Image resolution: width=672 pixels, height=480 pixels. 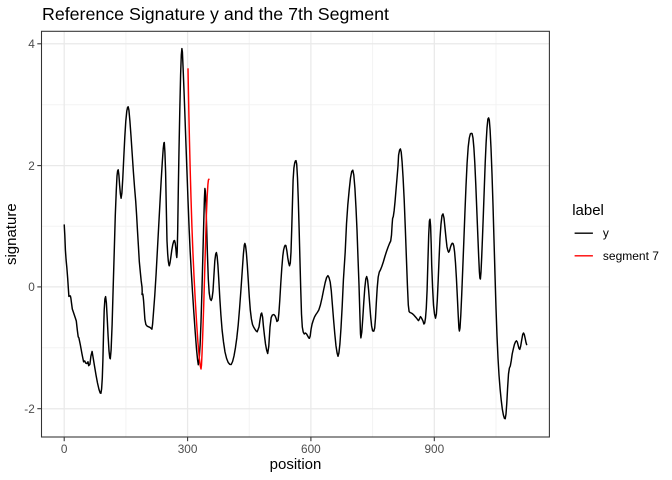 I want to click on svg-text: label, so click(x=588, y=210).